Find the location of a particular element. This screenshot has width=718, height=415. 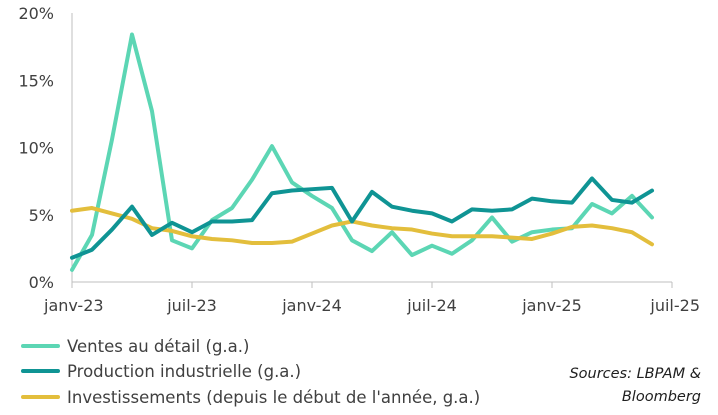

y-tick-label: 0% is located at coordinates (41, 282).